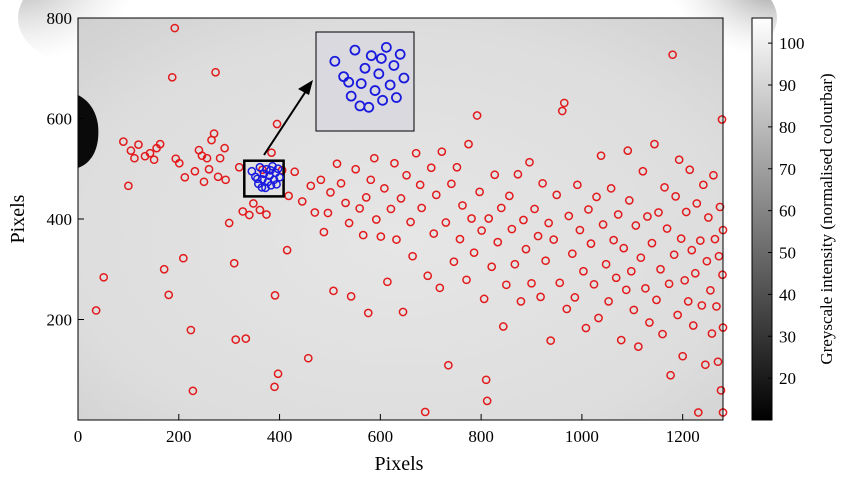  I want to click on x-tick-label: 800, so click(481, 436).